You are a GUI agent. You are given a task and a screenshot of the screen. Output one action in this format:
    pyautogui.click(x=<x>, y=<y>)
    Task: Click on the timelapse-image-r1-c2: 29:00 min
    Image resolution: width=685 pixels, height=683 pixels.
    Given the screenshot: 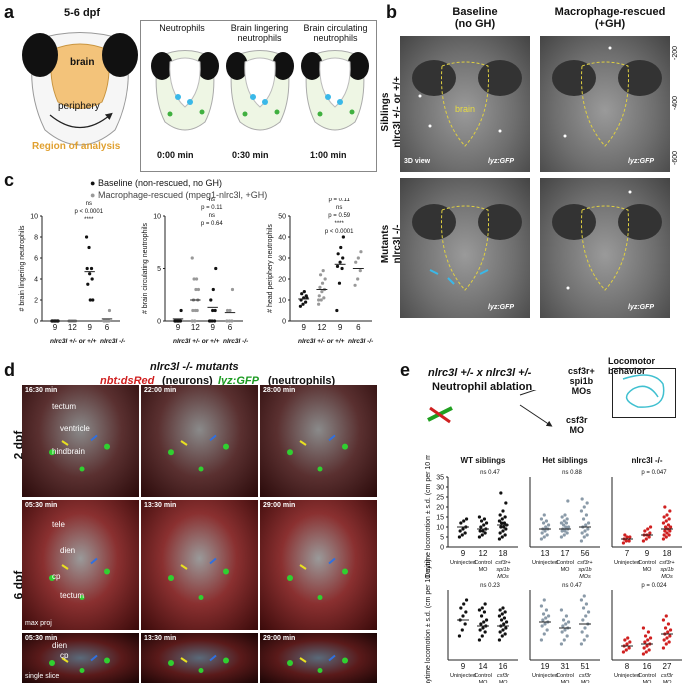 What is the action you would take?
    pyautogui.click(x=318, y=565)
    